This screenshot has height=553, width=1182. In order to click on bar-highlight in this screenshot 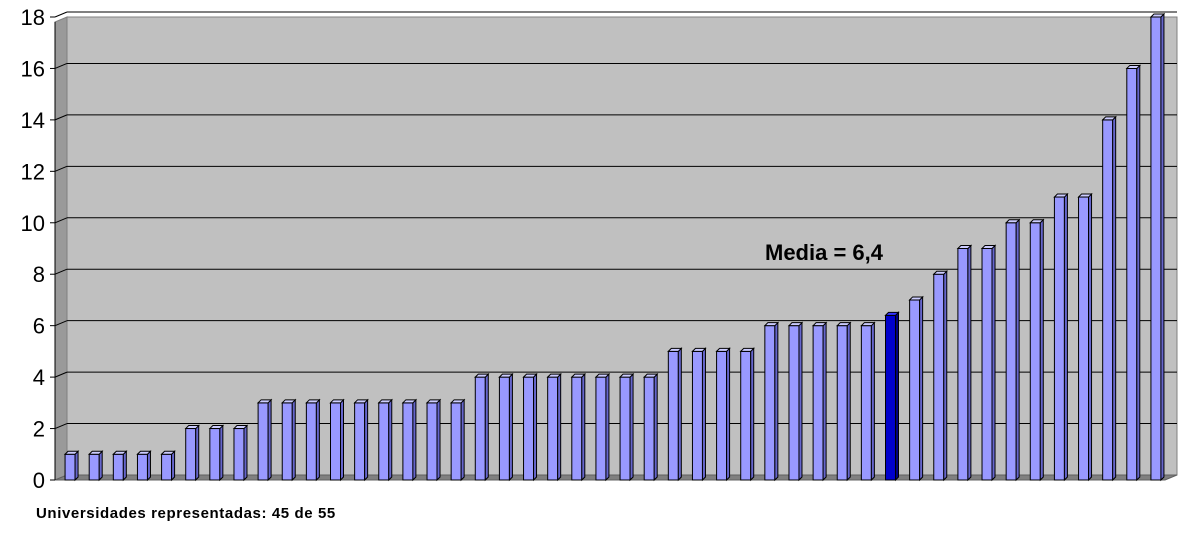, I will do `click(892, 396)`.